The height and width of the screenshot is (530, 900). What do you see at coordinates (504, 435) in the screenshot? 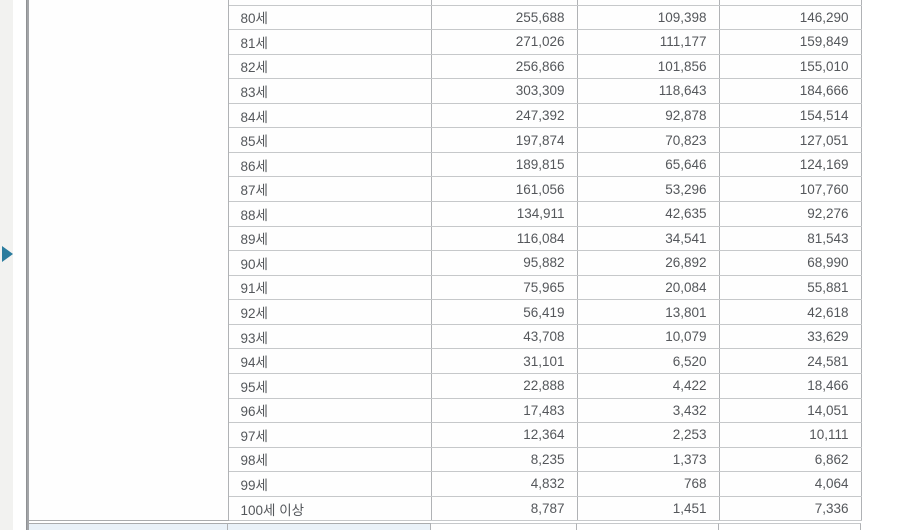
I see `value-cell: 12,364` at bounding box center [504, 435].